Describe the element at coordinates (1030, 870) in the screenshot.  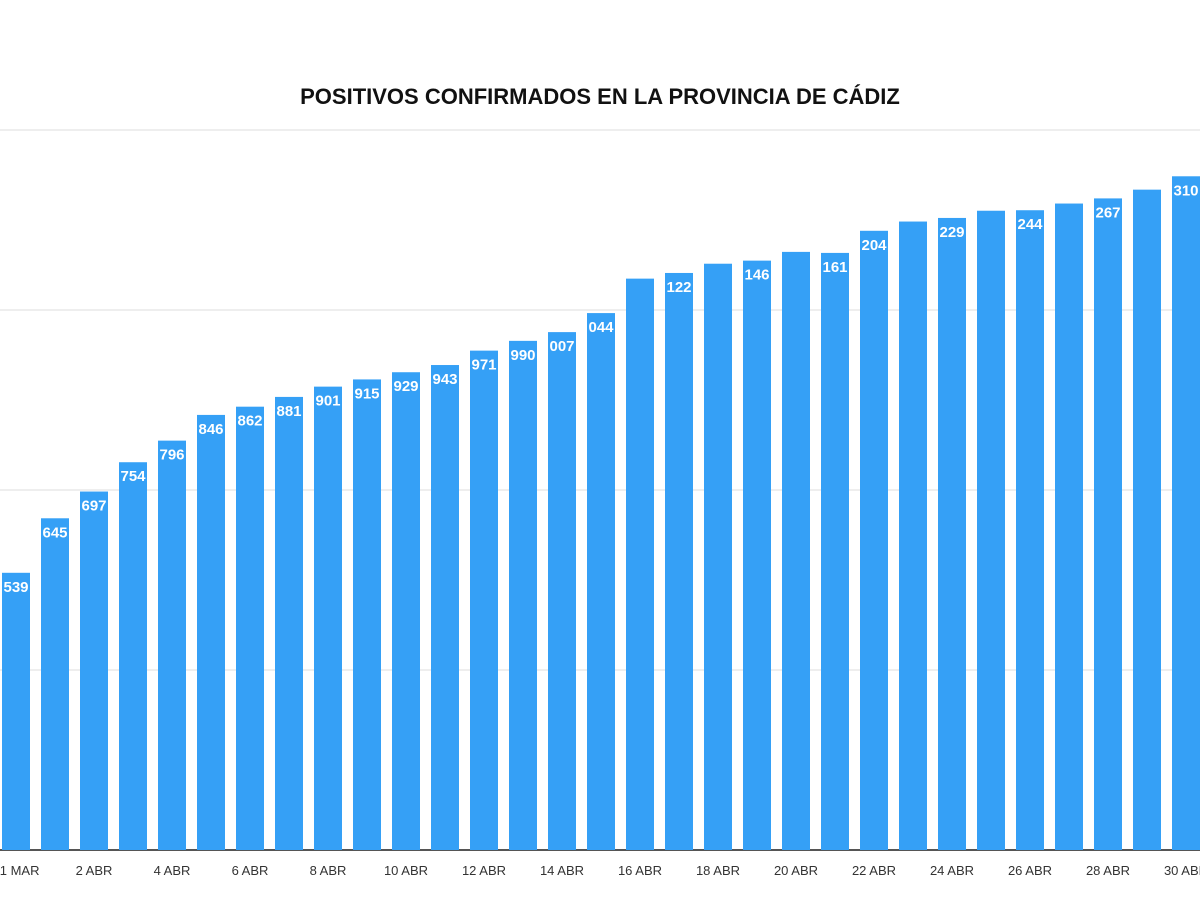
I see `x-tick-label: 26 ABR` at that location.